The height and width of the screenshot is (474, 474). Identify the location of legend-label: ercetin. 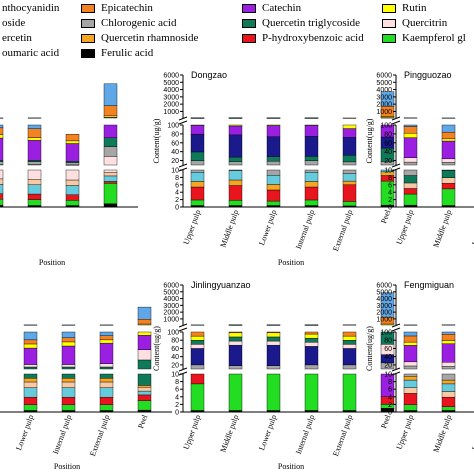
(17, 38).